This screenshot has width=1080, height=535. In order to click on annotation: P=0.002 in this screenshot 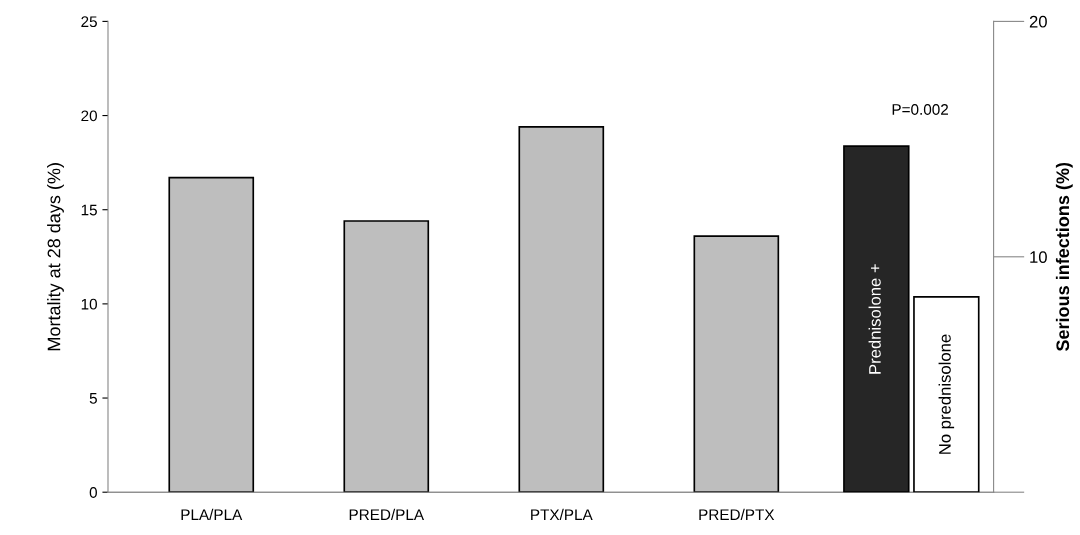, I will do `click(920, 109)`.